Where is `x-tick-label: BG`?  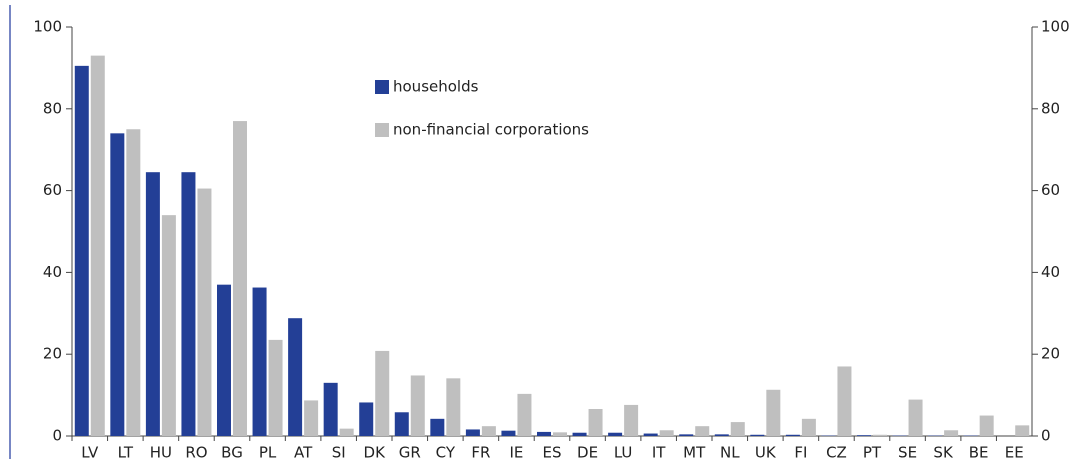 x-tick-label: BG is located at coordinates (232, 451).